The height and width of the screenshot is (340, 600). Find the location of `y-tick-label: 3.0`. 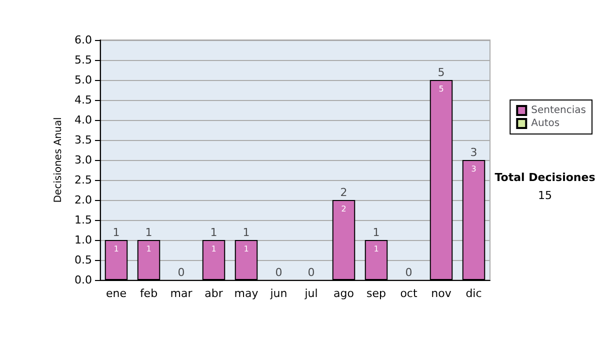

y-tick-label: 3.0 is located at coordinates (83, 160).